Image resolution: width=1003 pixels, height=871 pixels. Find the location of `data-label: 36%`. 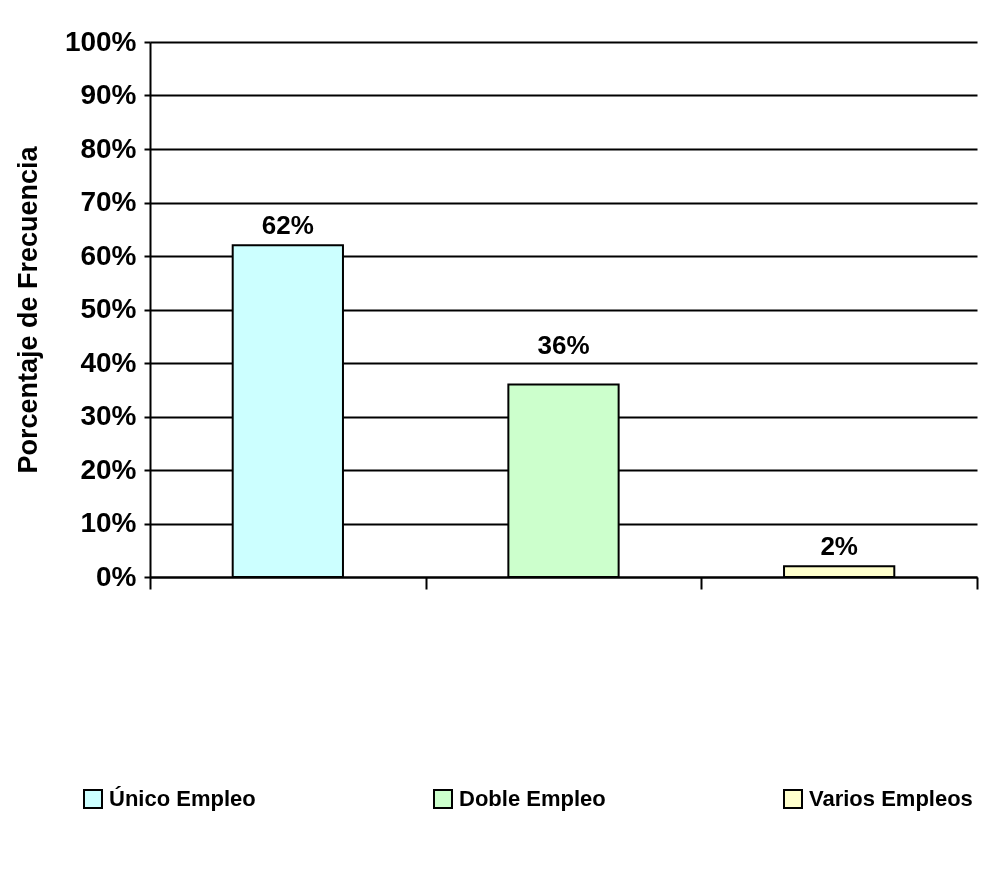

data-label: 36% is located at coordinates (563, 345).